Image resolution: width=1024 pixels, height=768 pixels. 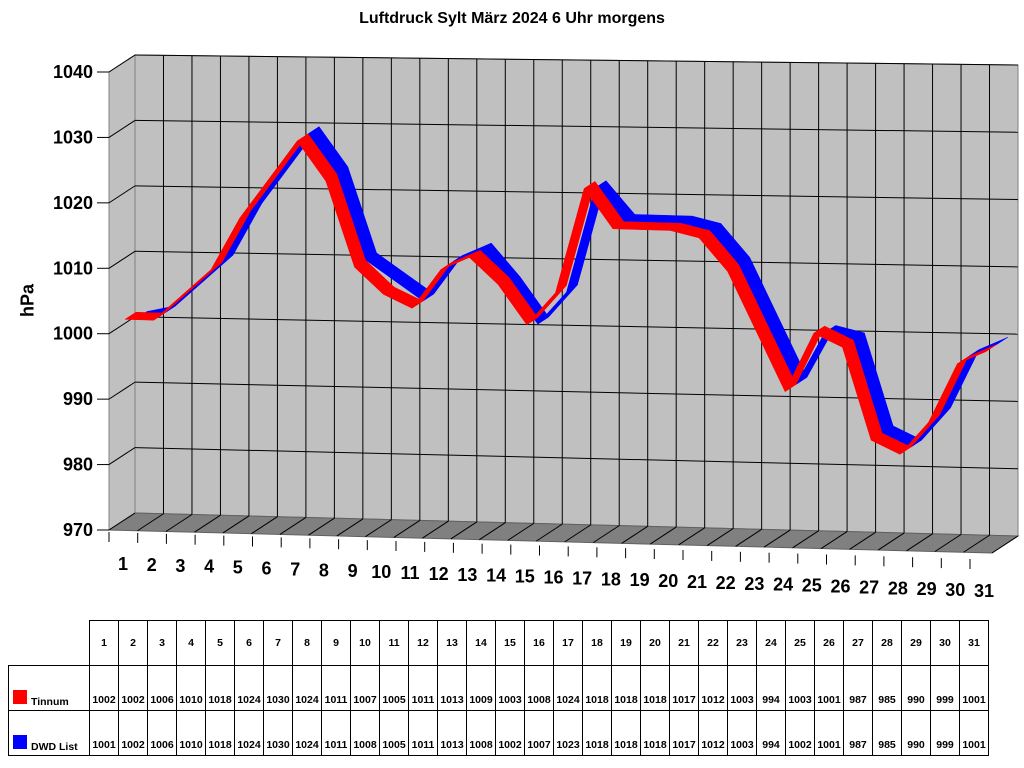 I want to click on data-table-cell: 1017, so click(x=684, y=733).